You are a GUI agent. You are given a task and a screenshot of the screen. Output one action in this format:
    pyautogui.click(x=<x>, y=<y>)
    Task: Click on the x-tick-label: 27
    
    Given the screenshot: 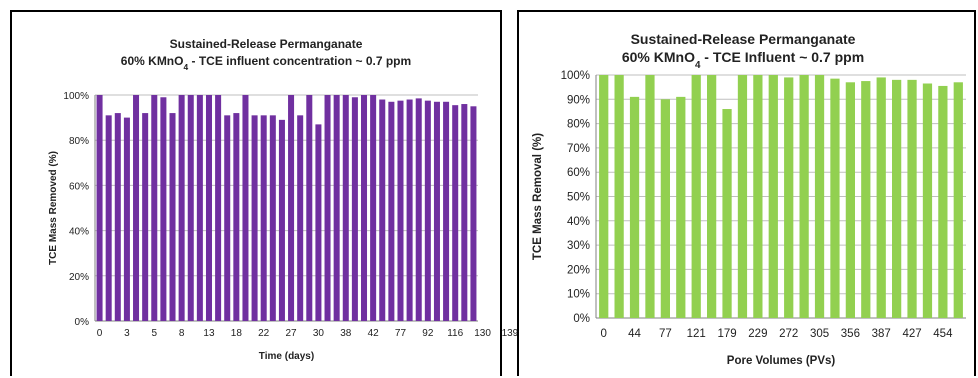 What is the action you would take?
    pyautogui.click(x=291, y=333)
    